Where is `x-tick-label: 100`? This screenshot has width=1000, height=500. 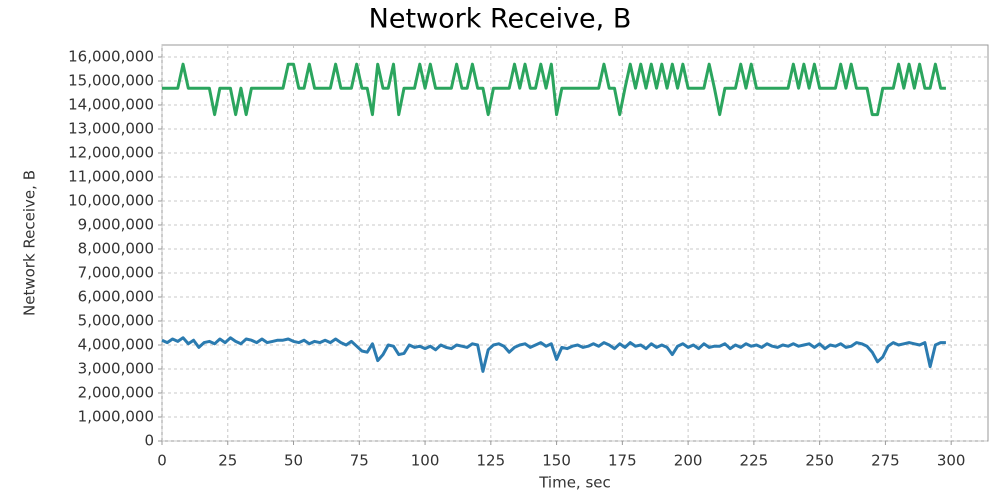 x-tick-label: 100 is located at coordinates (425, 461).